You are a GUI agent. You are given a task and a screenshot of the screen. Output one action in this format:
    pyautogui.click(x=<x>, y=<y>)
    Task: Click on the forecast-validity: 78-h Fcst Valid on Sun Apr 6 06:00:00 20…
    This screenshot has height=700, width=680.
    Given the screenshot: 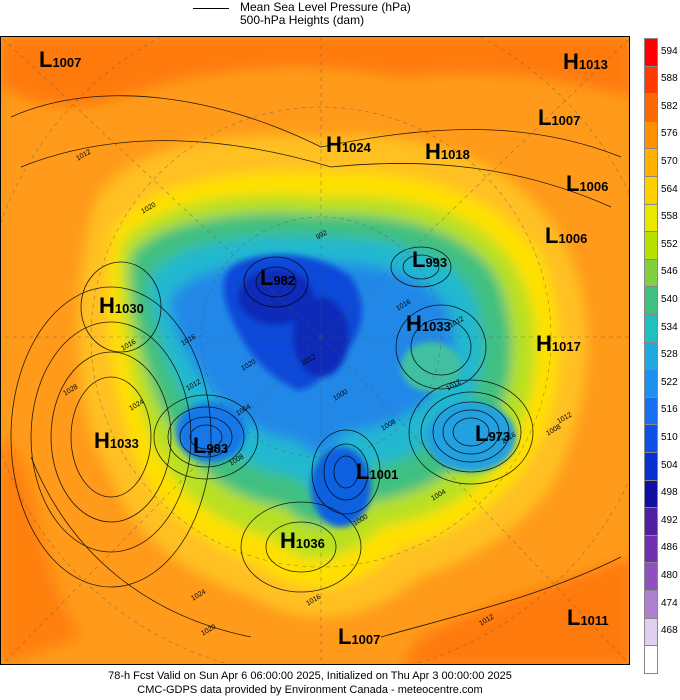 What is the action you would take?
    pyautogui.click(x=310, y=676)
    